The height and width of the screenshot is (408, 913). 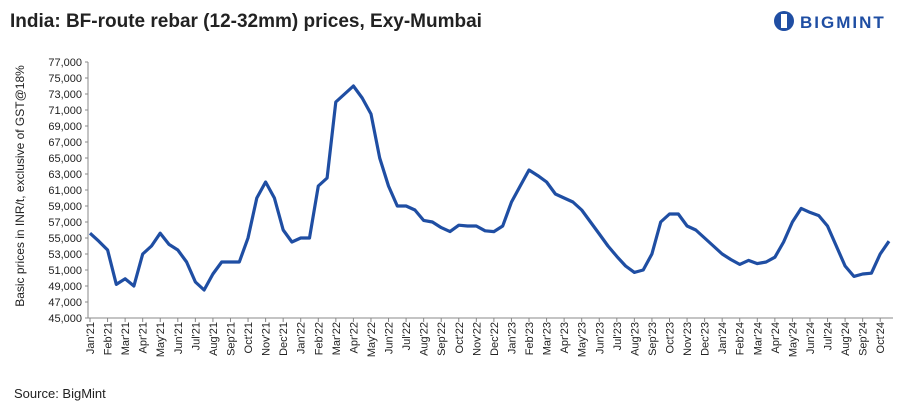 What do you see at coordinates (758, 338) in the screenshot?
I see `x-tick-label: Mar'24` at bounding box center [758, 338].